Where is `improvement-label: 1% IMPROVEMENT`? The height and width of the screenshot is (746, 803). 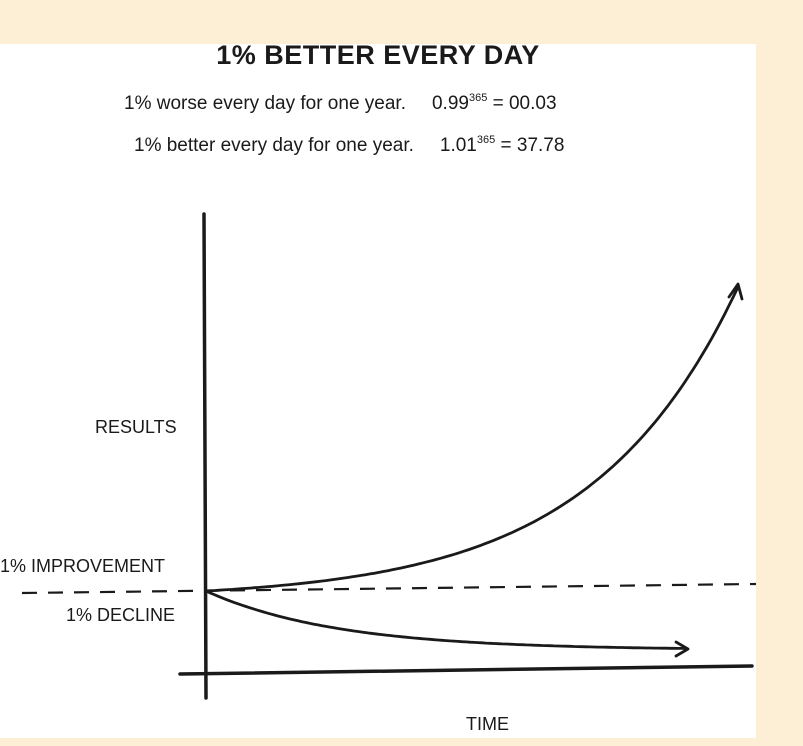 improvement-label: 1% IMPROVEMENT is located at coordinates (83, 566).